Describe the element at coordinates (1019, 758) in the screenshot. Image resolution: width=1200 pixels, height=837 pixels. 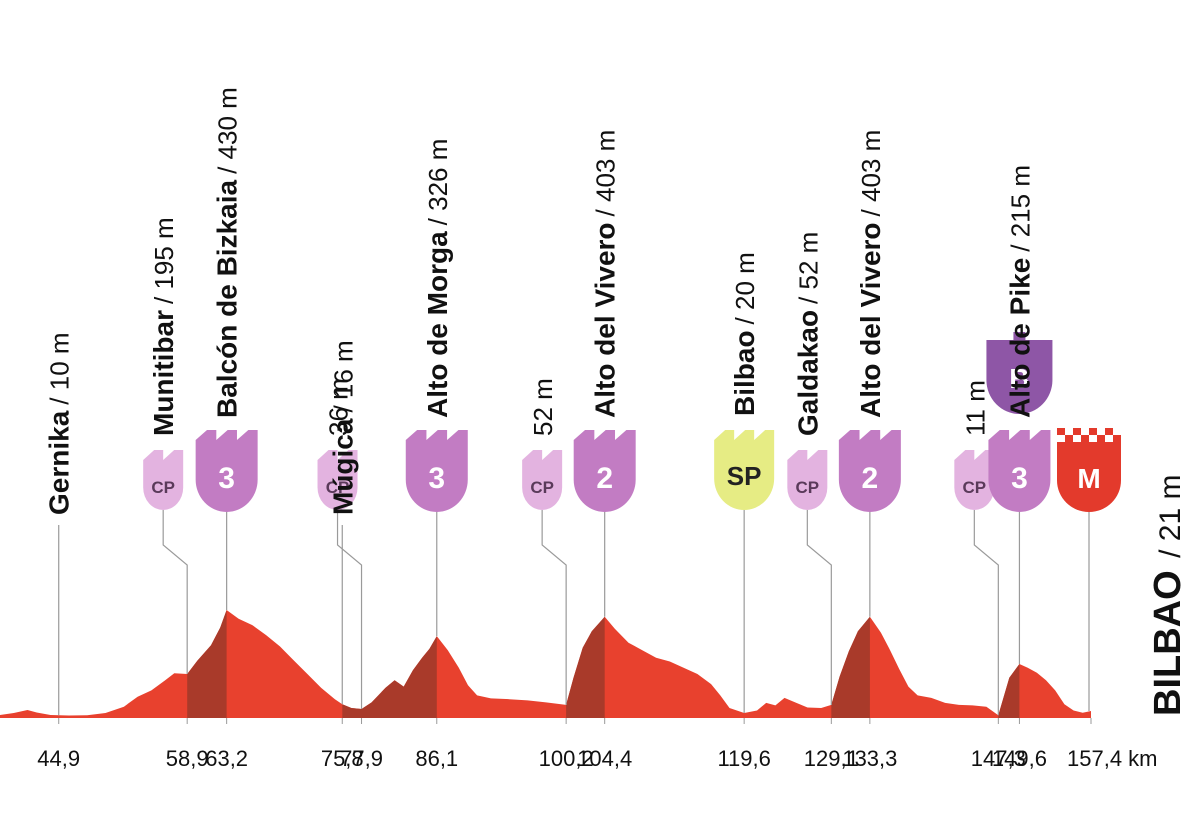
I see `km-tick-label-12: 149,6` at that location.